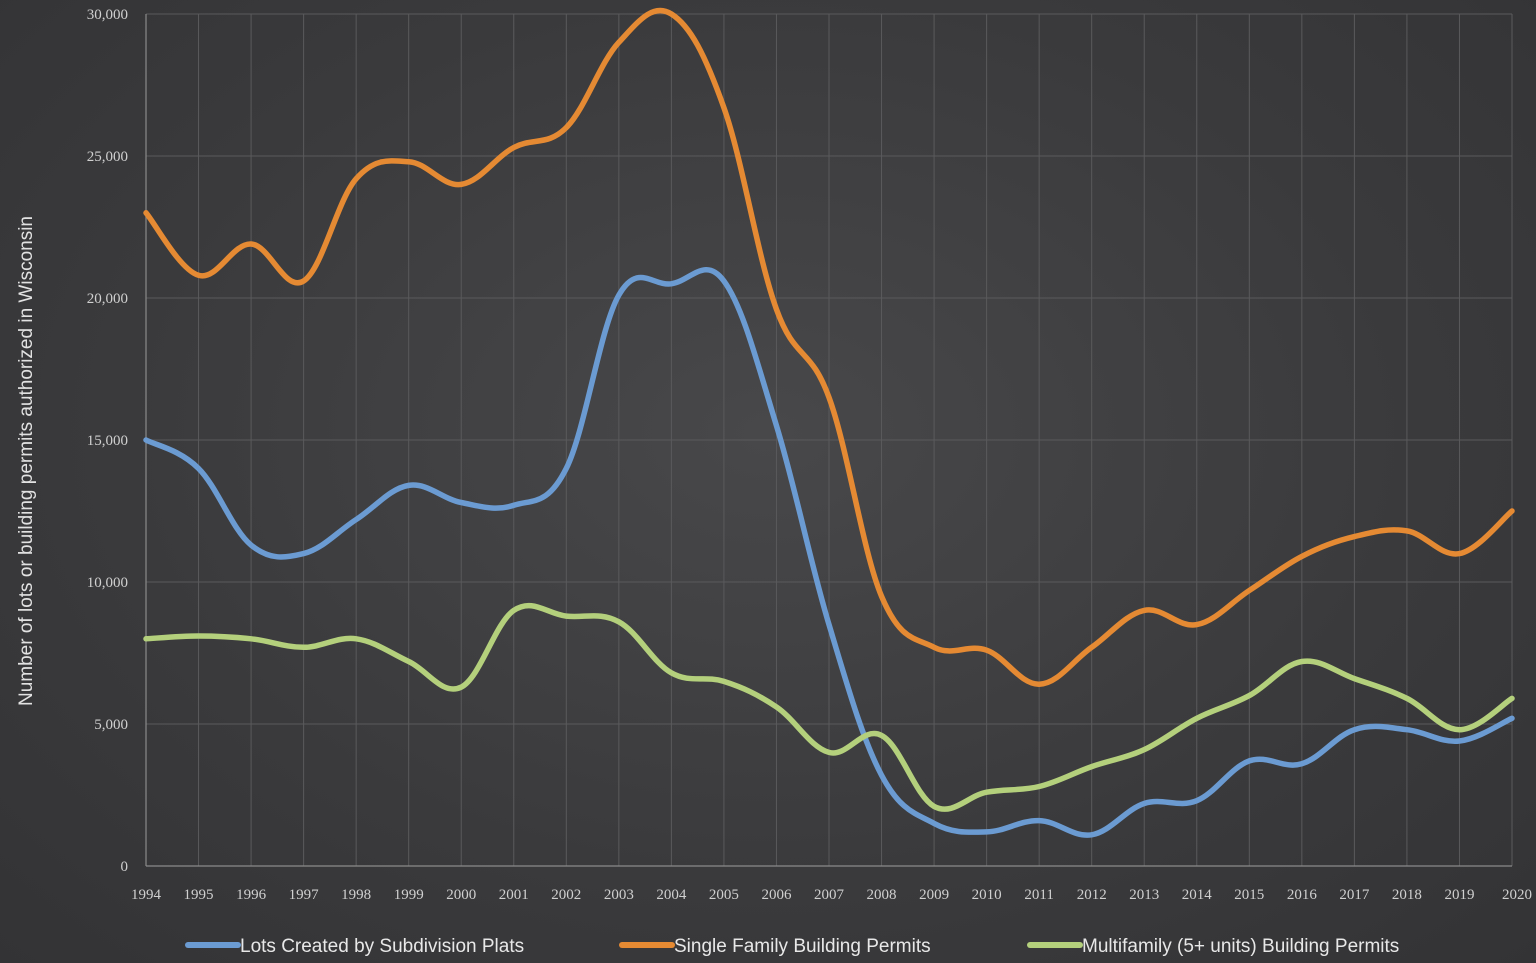 This screenshot has width=1536, height=963. Describe the element at coordinates (1354, 895) in the screenshot. I see `x-tick-label: 2017` at that location.